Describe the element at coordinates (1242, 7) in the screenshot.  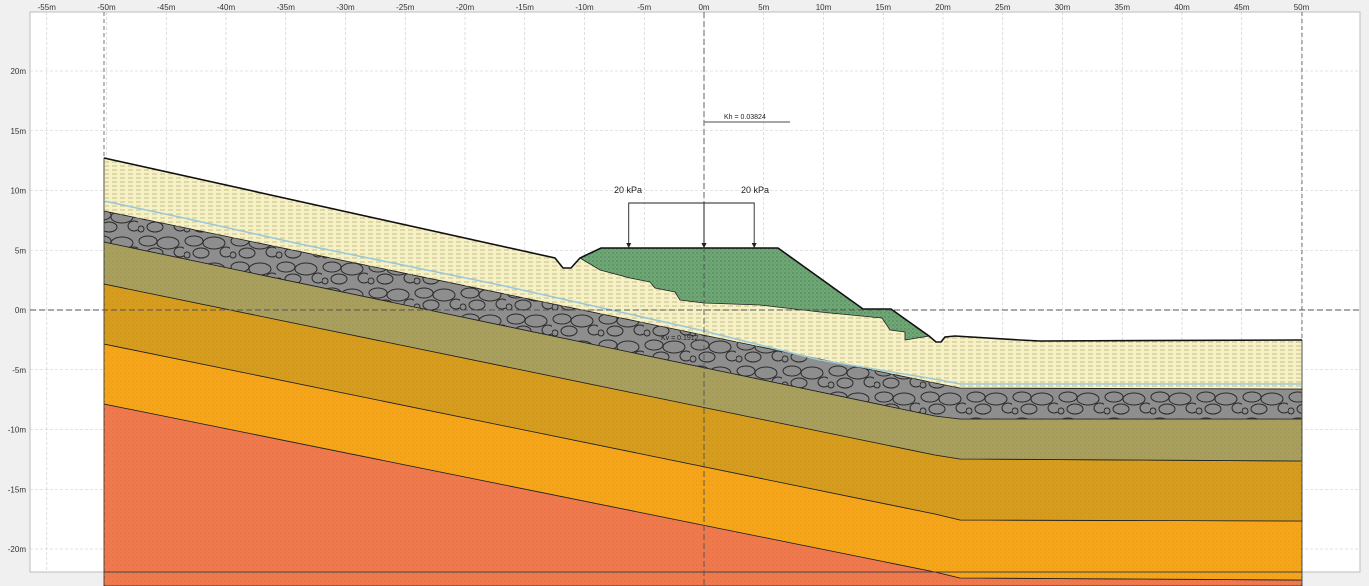
I see `x-tick-label: 45m` at that location.